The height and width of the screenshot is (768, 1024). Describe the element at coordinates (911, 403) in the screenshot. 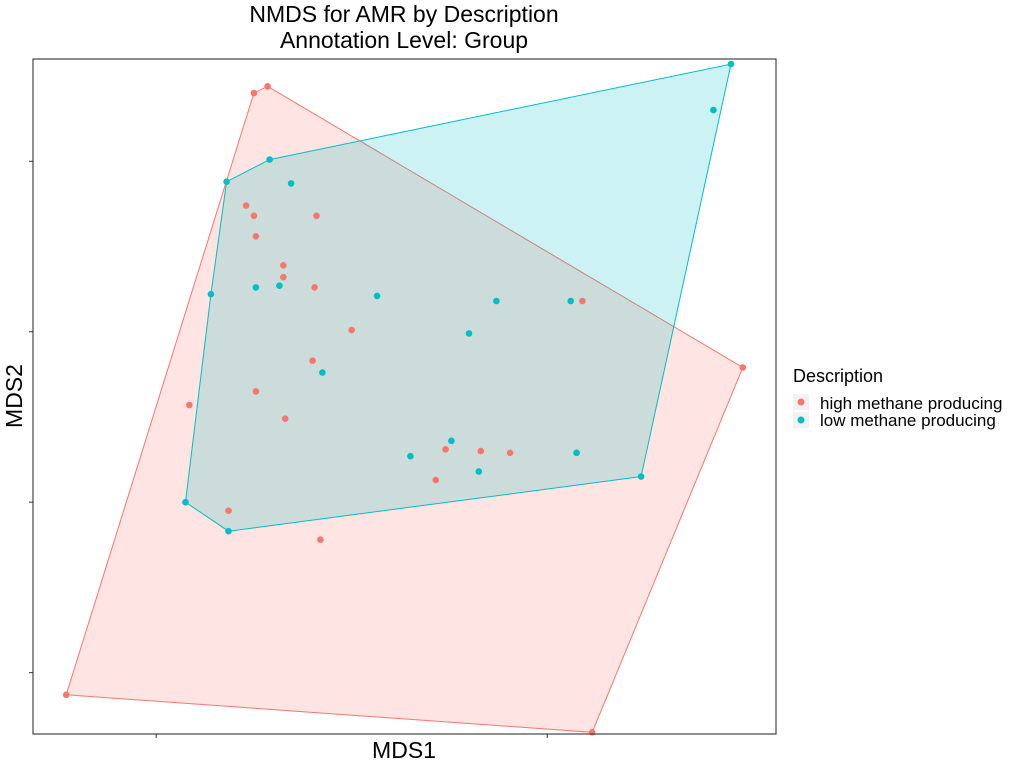

I see `legend-label-high-methane: high methane producing` at that location.